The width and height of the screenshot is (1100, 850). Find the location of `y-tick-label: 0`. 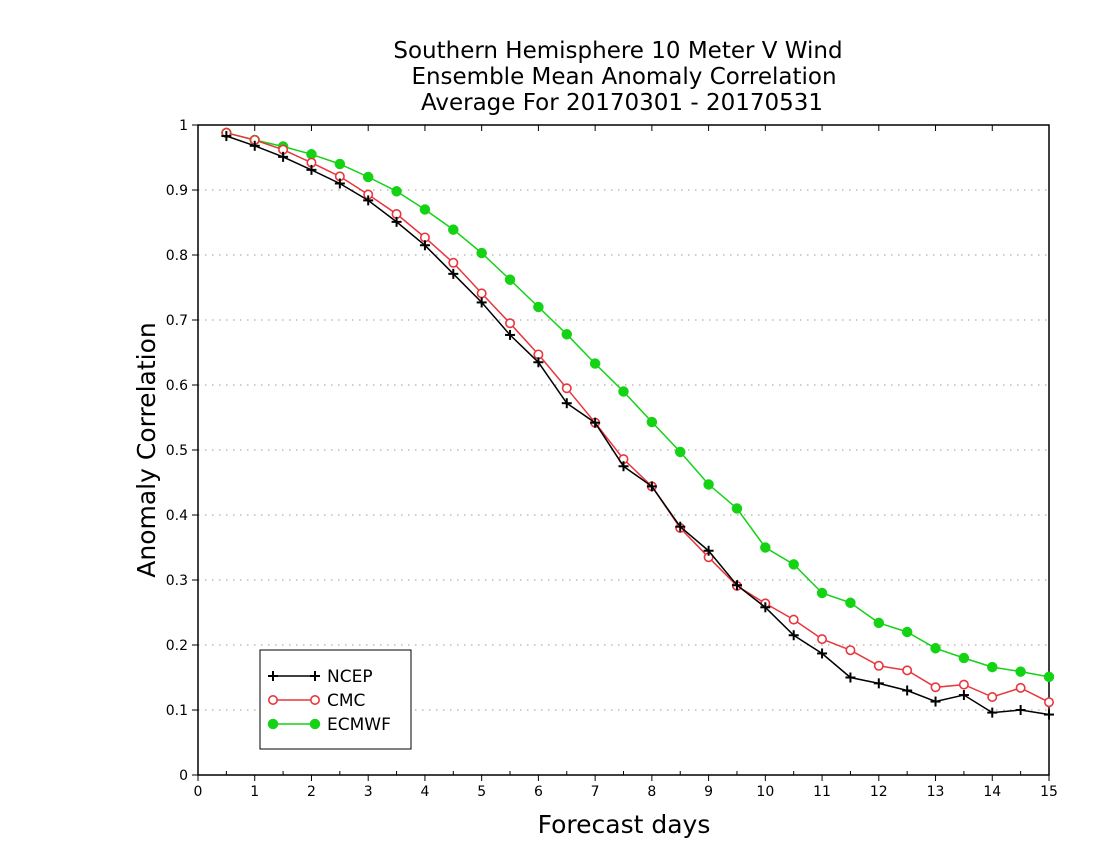

y-tick-label: 0 is located at coordinates (183, 776).